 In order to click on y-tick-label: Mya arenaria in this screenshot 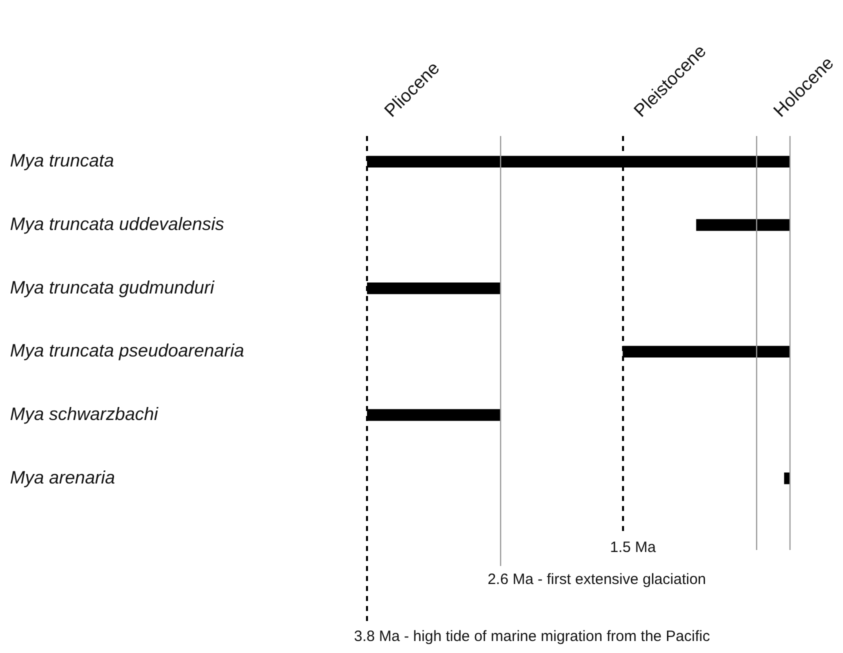, I will do `click(63, 477)`.